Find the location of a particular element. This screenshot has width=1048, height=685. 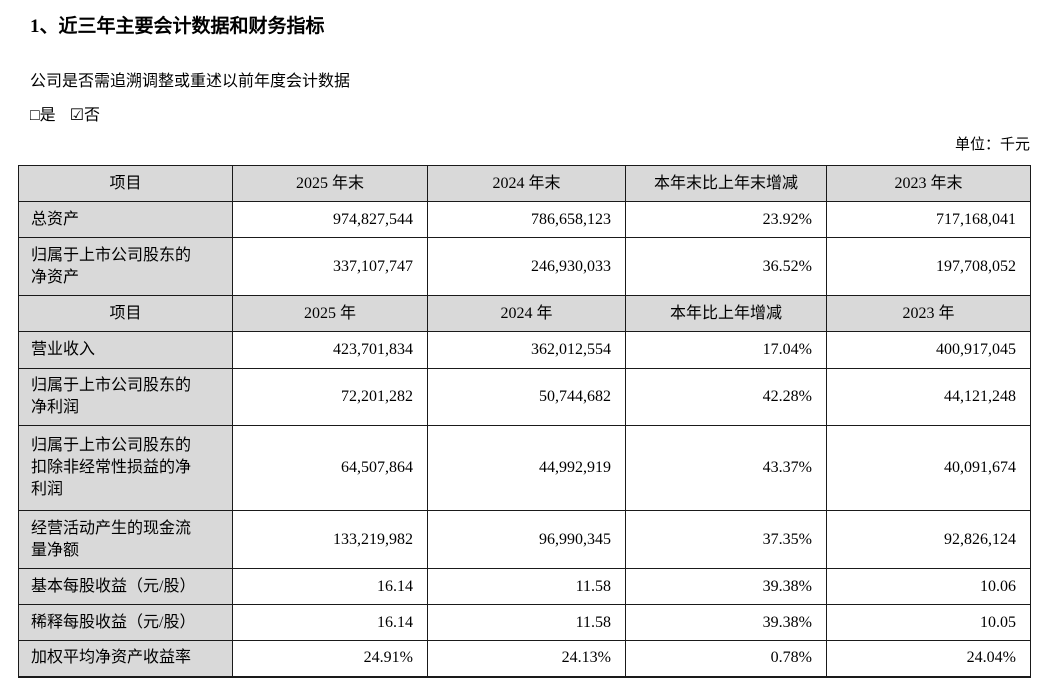

row-label-cell: 营业收入 is located at coordinates (125, 350).